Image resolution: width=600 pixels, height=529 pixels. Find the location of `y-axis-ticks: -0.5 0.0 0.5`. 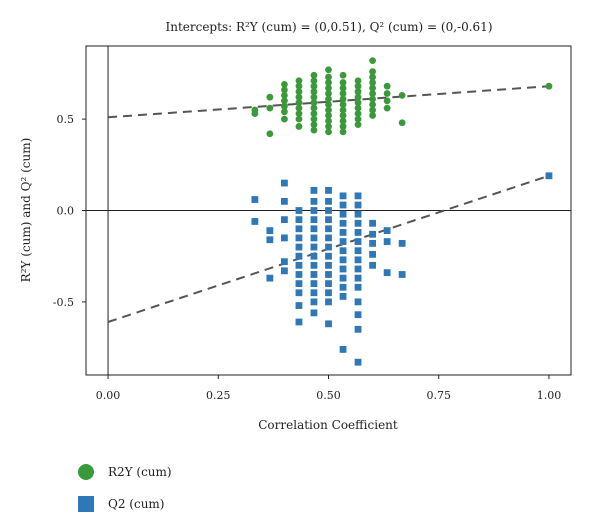

y-axis-ticks: -0.5 0.0 0.5 is located at coordinates (69, 211).